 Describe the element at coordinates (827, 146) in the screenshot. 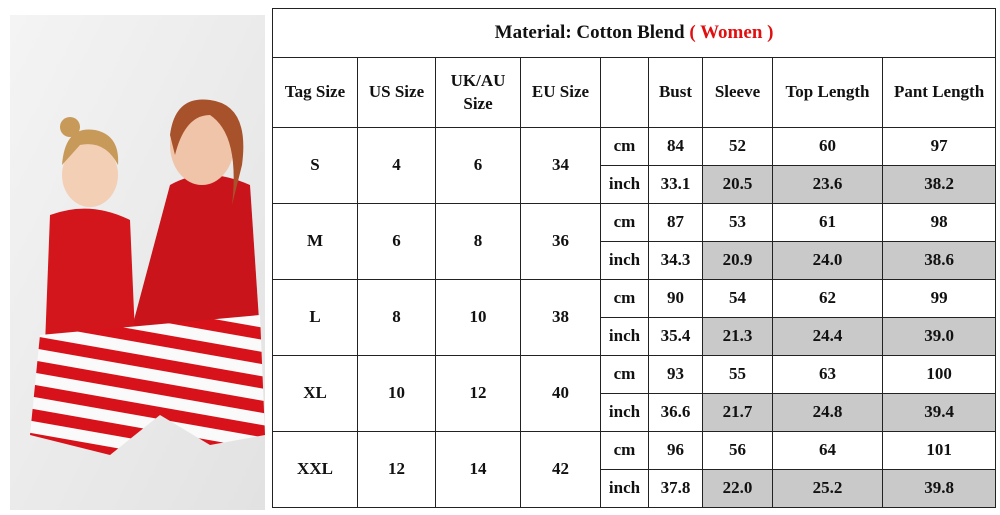

I see `cm-cell: 60` at that location.